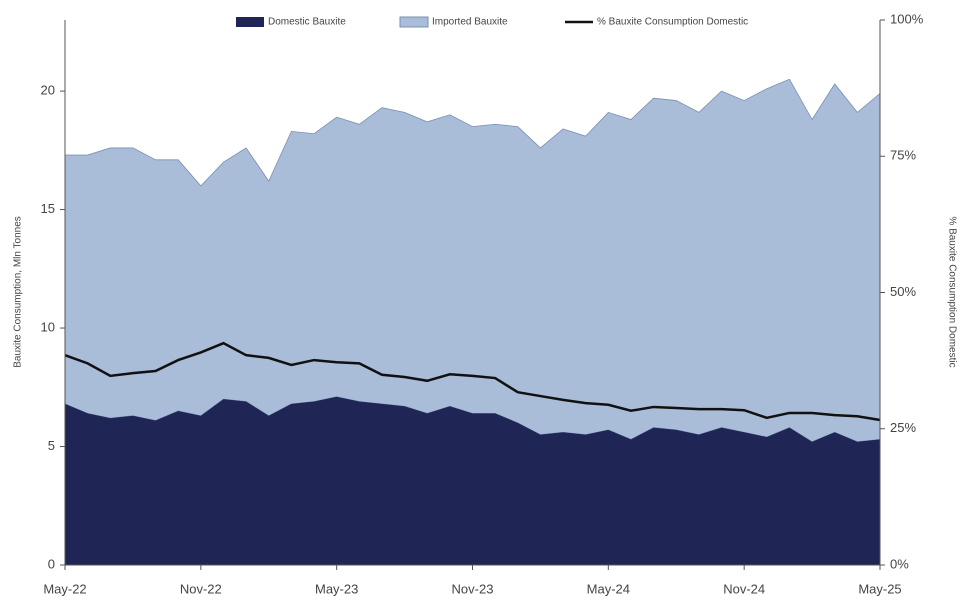 The height and width of the screenshot is (604, 962). I want to click on y2-tick-label: 75%, so click(903, 155).